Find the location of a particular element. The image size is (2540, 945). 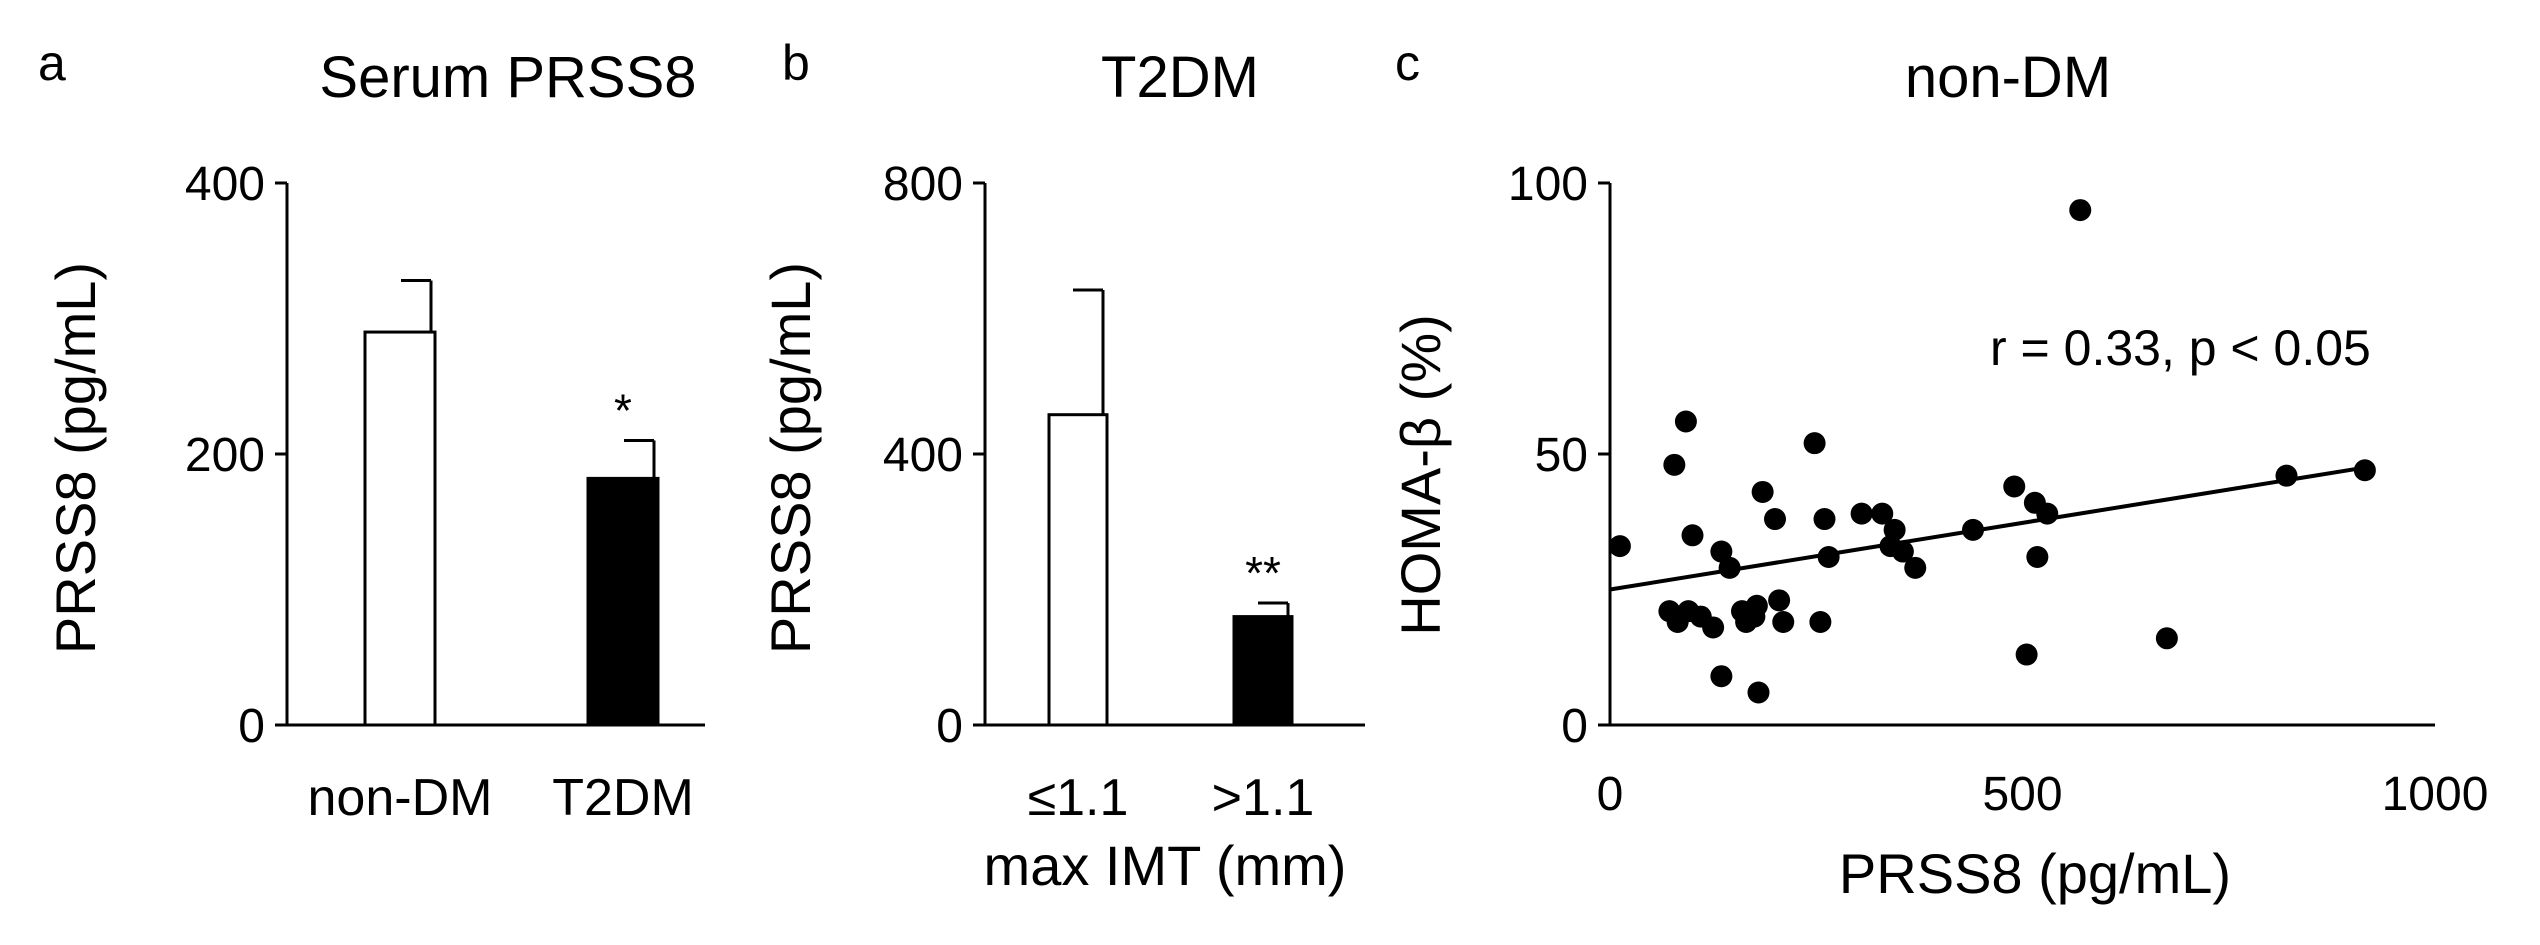

panel-c-x-tick-label: 500 is located at coordinates (2022, 794).